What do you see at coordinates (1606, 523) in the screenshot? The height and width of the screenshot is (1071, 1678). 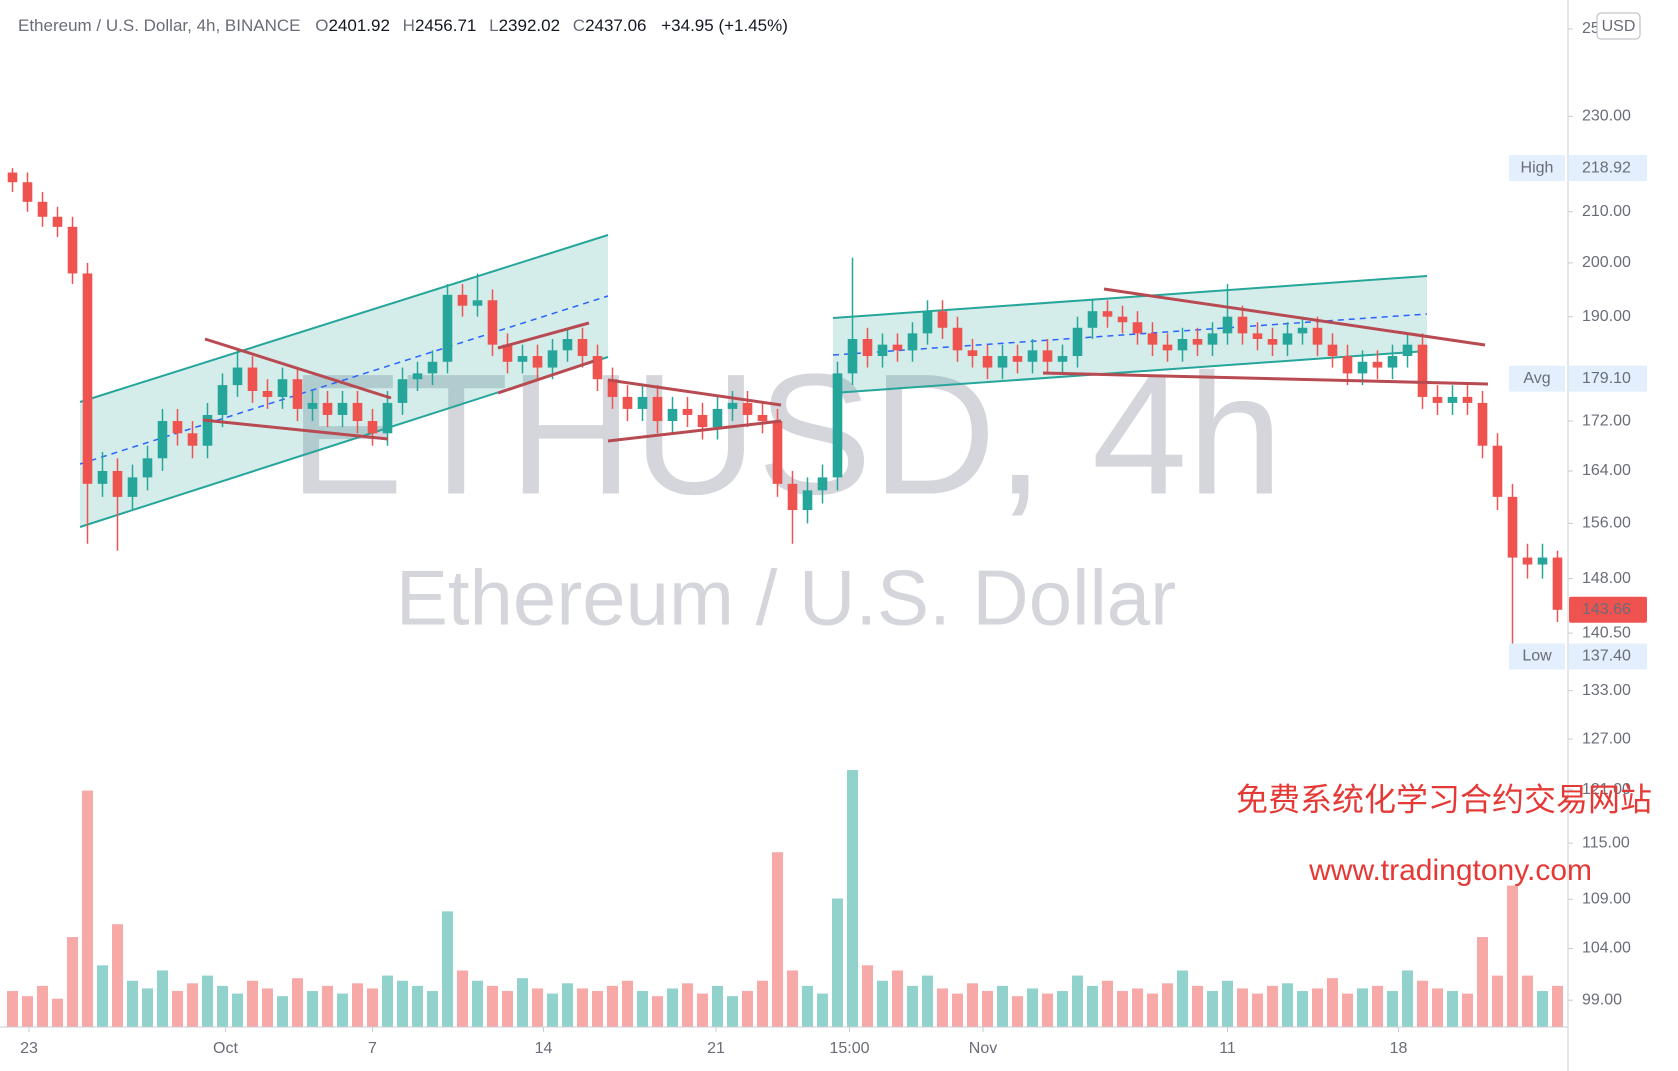 I see `y-tick-label: 156.00` at bounding box center [1606, 523].